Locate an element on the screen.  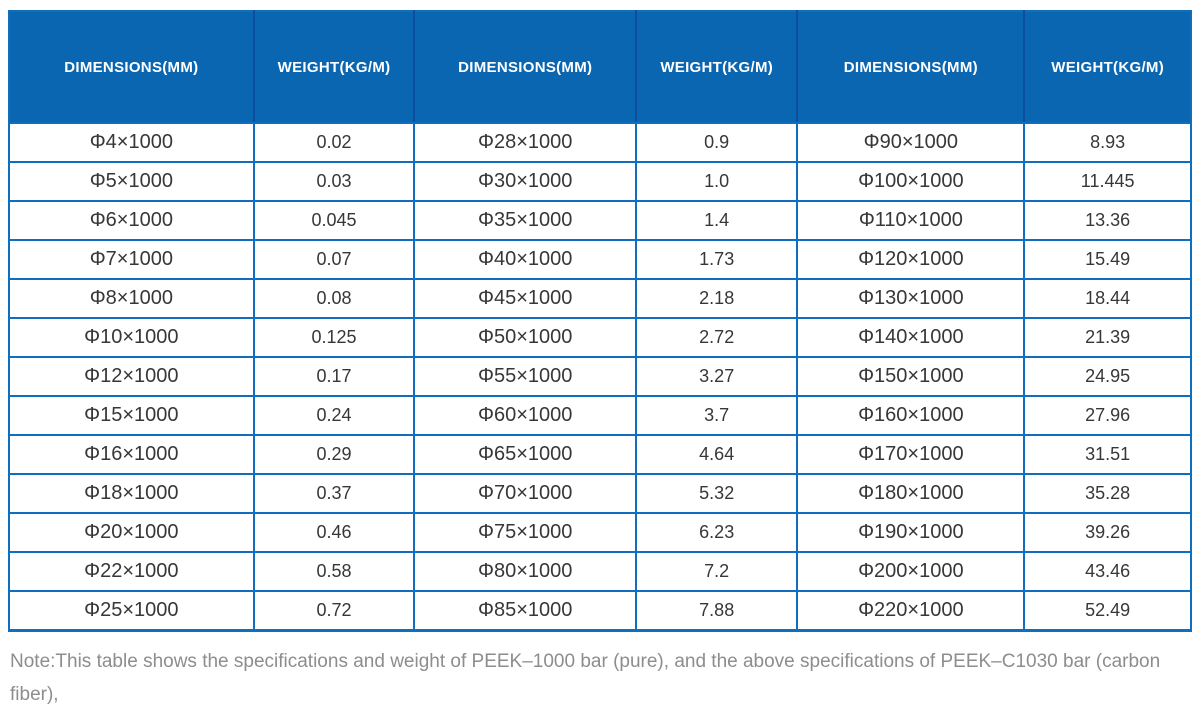
dimension-cell: Φ40×1000 is located at coordinates (525, 259).